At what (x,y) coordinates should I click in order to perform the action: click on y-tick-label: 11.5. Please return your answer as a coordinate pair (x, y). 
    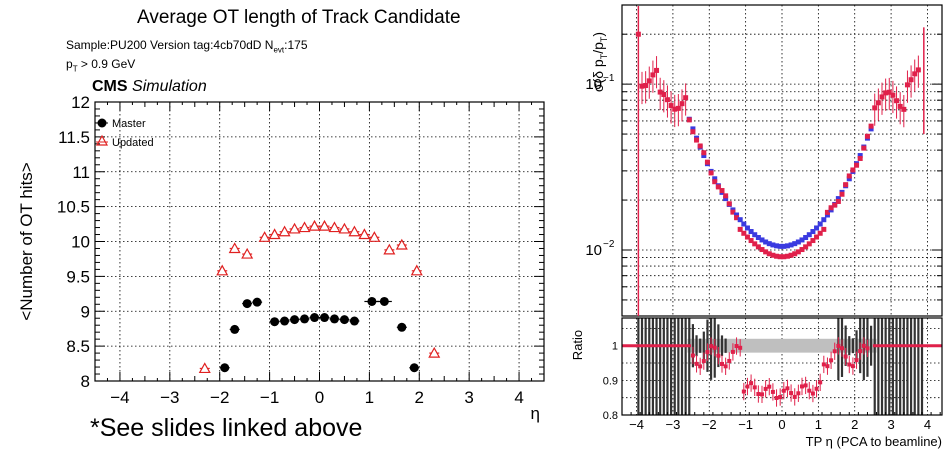
    Looking at the image, I should click on (74, 137).